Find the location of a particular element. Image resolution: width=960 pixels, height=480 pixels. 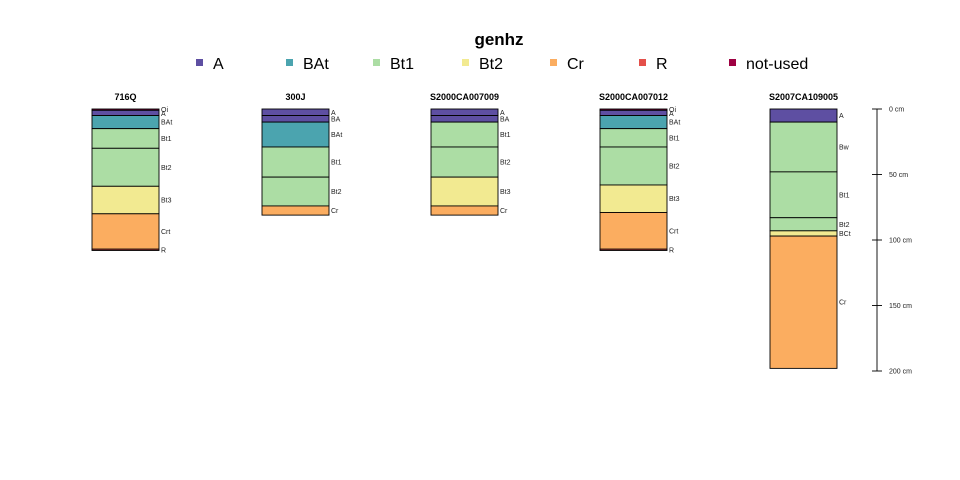

legend-label: Bt2 is located at coordinates (491, 64).